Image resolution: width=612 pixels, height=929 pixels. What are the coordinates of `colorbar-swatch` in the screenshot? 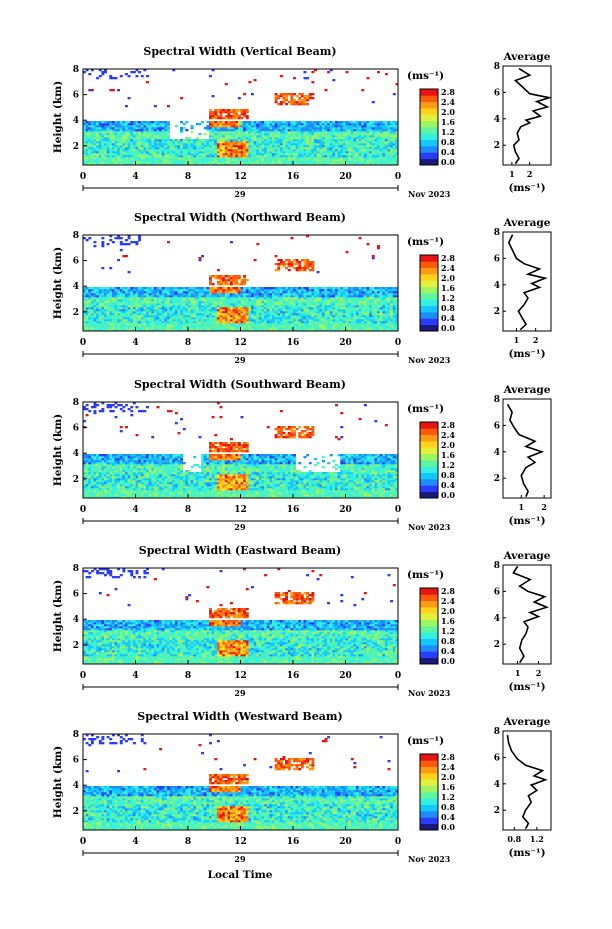 It's located at (429, 98).